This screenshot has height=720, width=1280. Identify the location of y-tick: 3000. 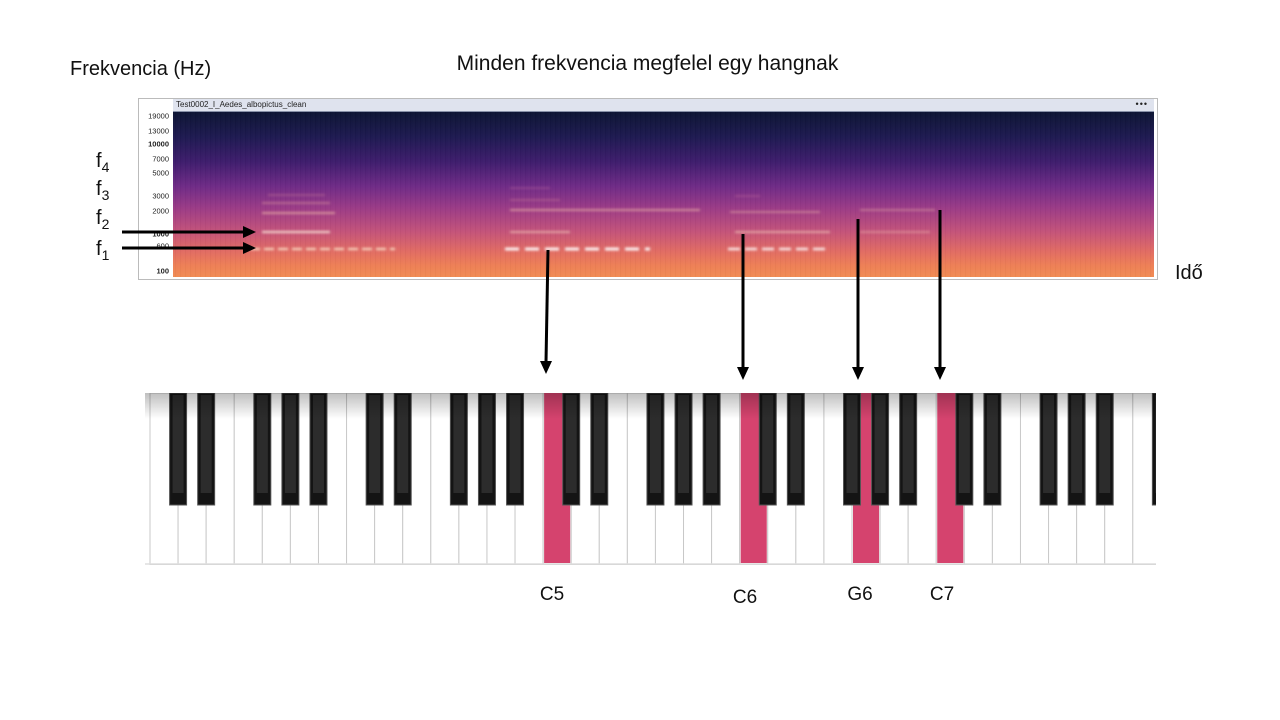
(160, 196).